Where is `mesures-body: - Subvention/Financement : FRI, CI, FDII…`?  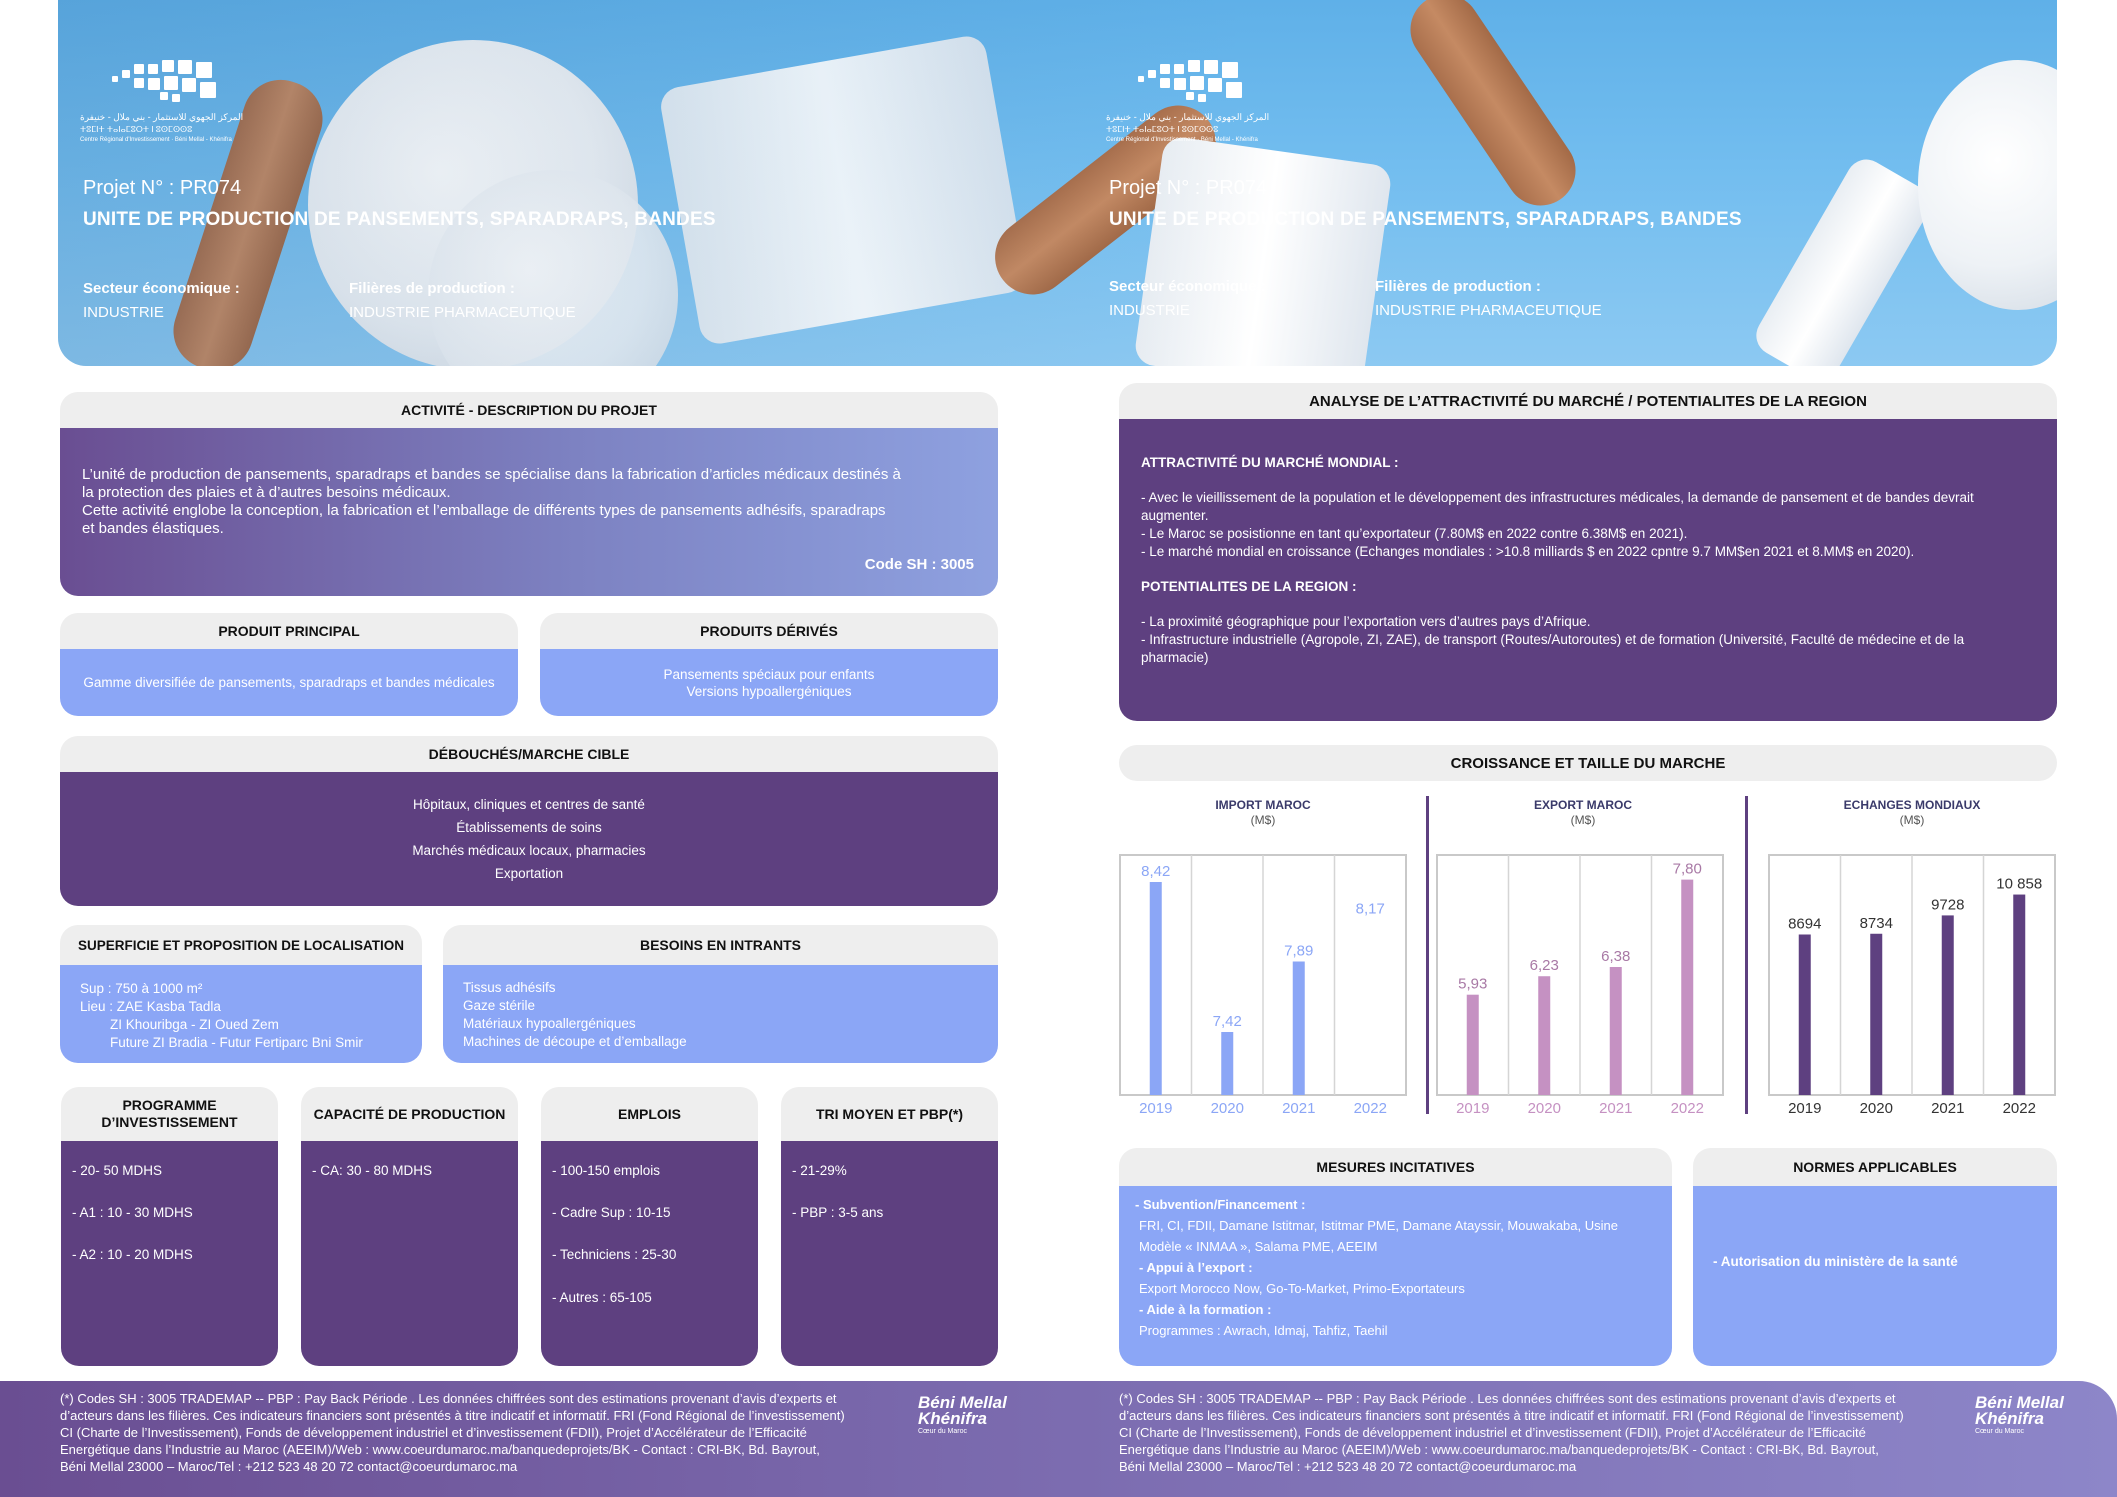
mesures-body: - Subvention/Financement : FRI, CI, FDII… is located at coordinates (1395, 1276).